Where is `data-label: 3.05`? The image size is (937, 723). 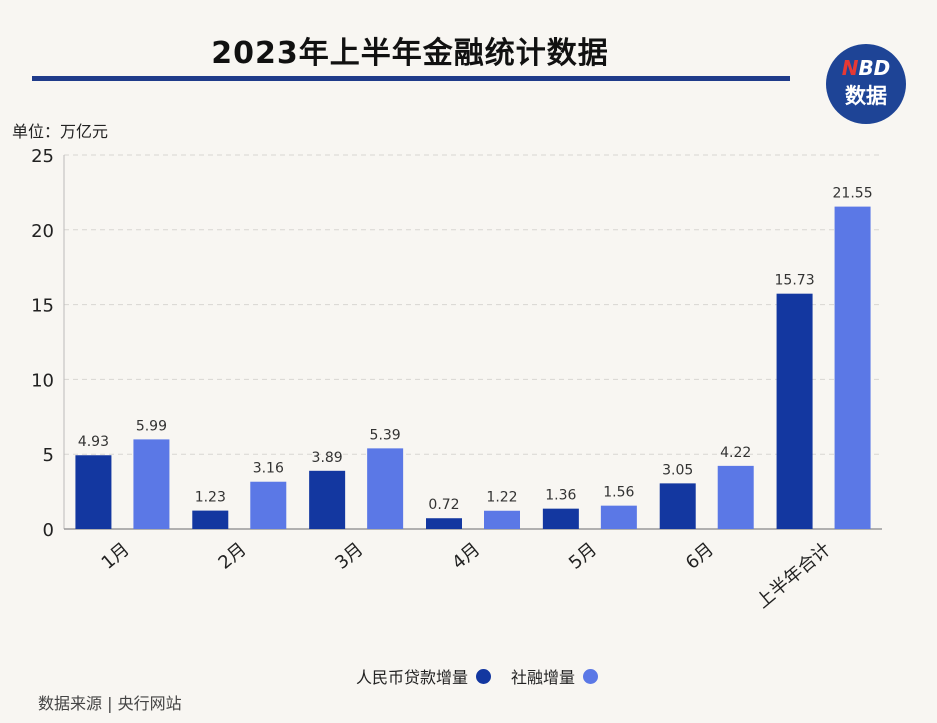
data-label: 3.05 is located at coordinates (677, 470).